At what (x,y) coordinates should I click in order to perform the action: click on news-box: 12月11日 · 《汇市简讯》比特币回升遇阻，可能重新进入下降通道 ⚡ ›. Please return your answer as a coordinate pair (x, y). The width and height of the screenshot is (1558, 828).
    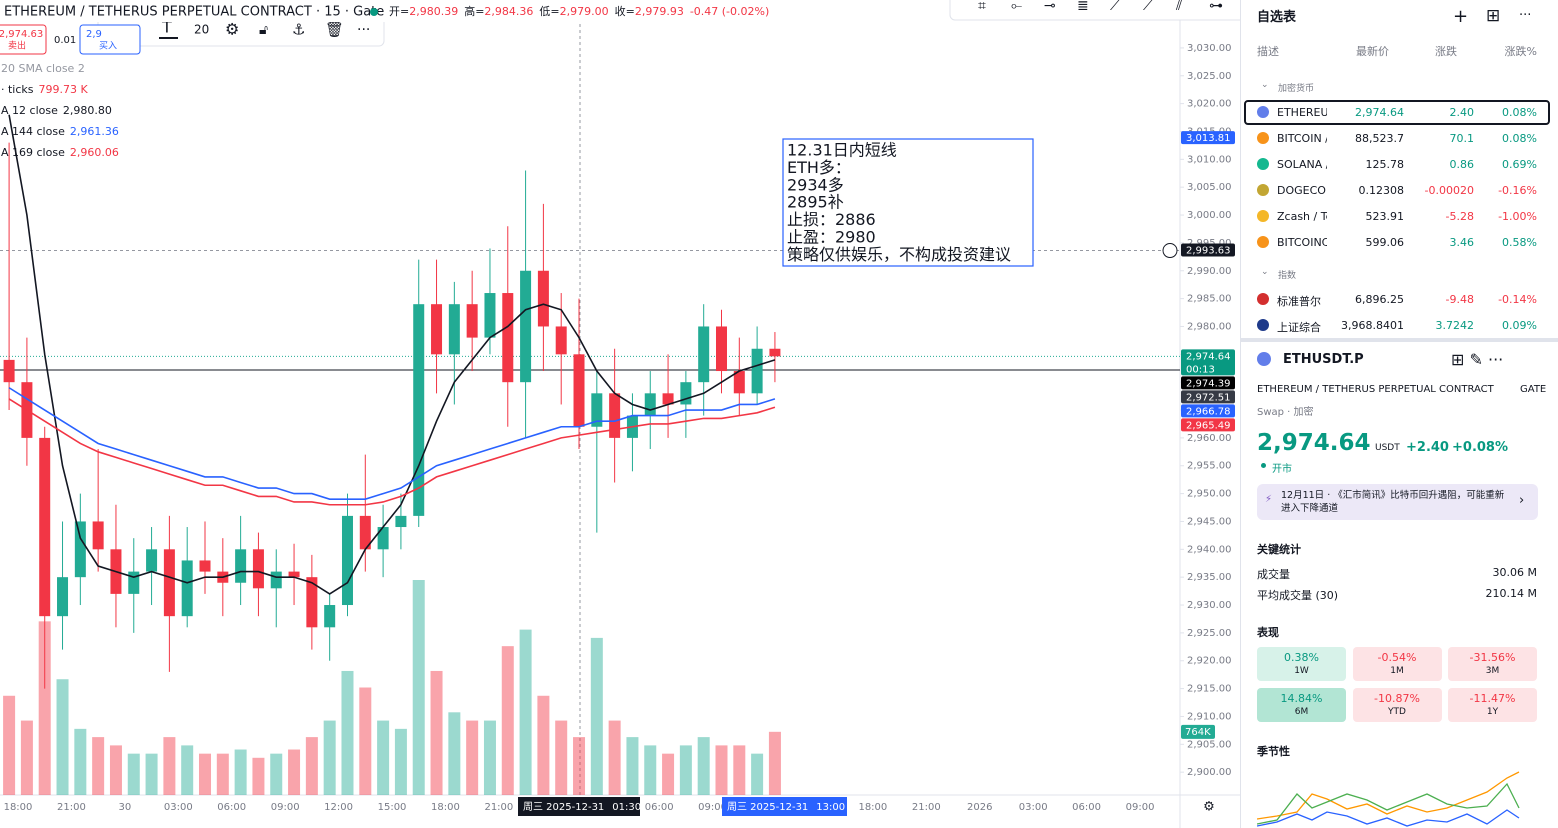
    Looking at the image, I should click on (1397, 502).